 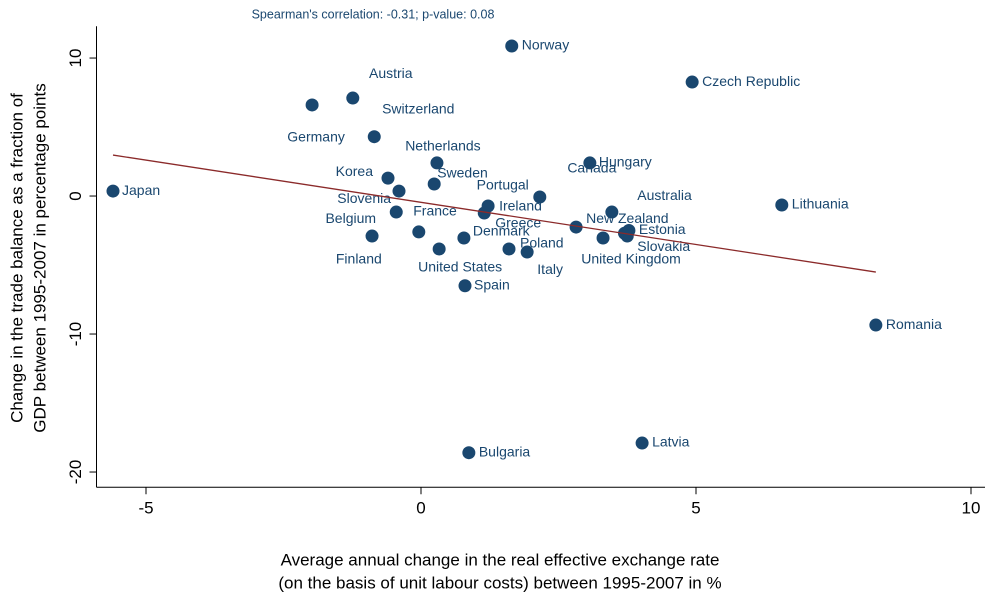 I want to click on x-tick-label: 5, so click(x=695, y=508).